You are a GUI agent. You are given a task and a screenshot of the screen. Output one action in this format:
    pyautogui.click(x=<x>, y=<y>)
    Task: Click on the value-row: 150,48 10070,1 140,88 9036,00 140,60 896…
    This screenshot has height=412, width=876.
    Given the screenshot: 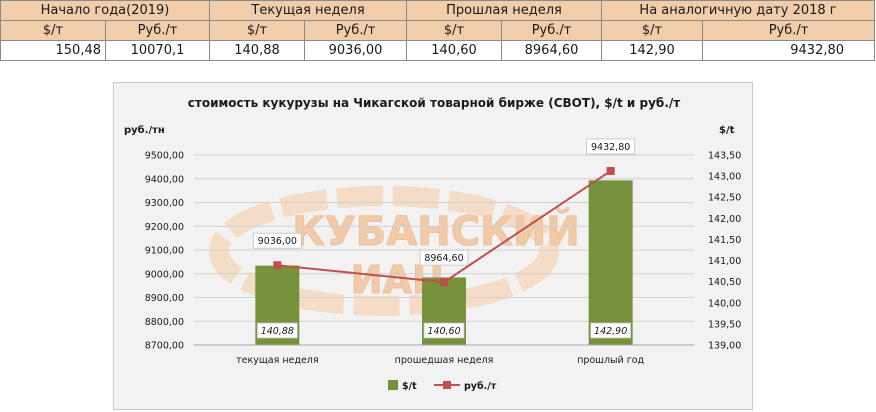 What is the action you would take?
    pyautogui.click(x=438, y=50)
    